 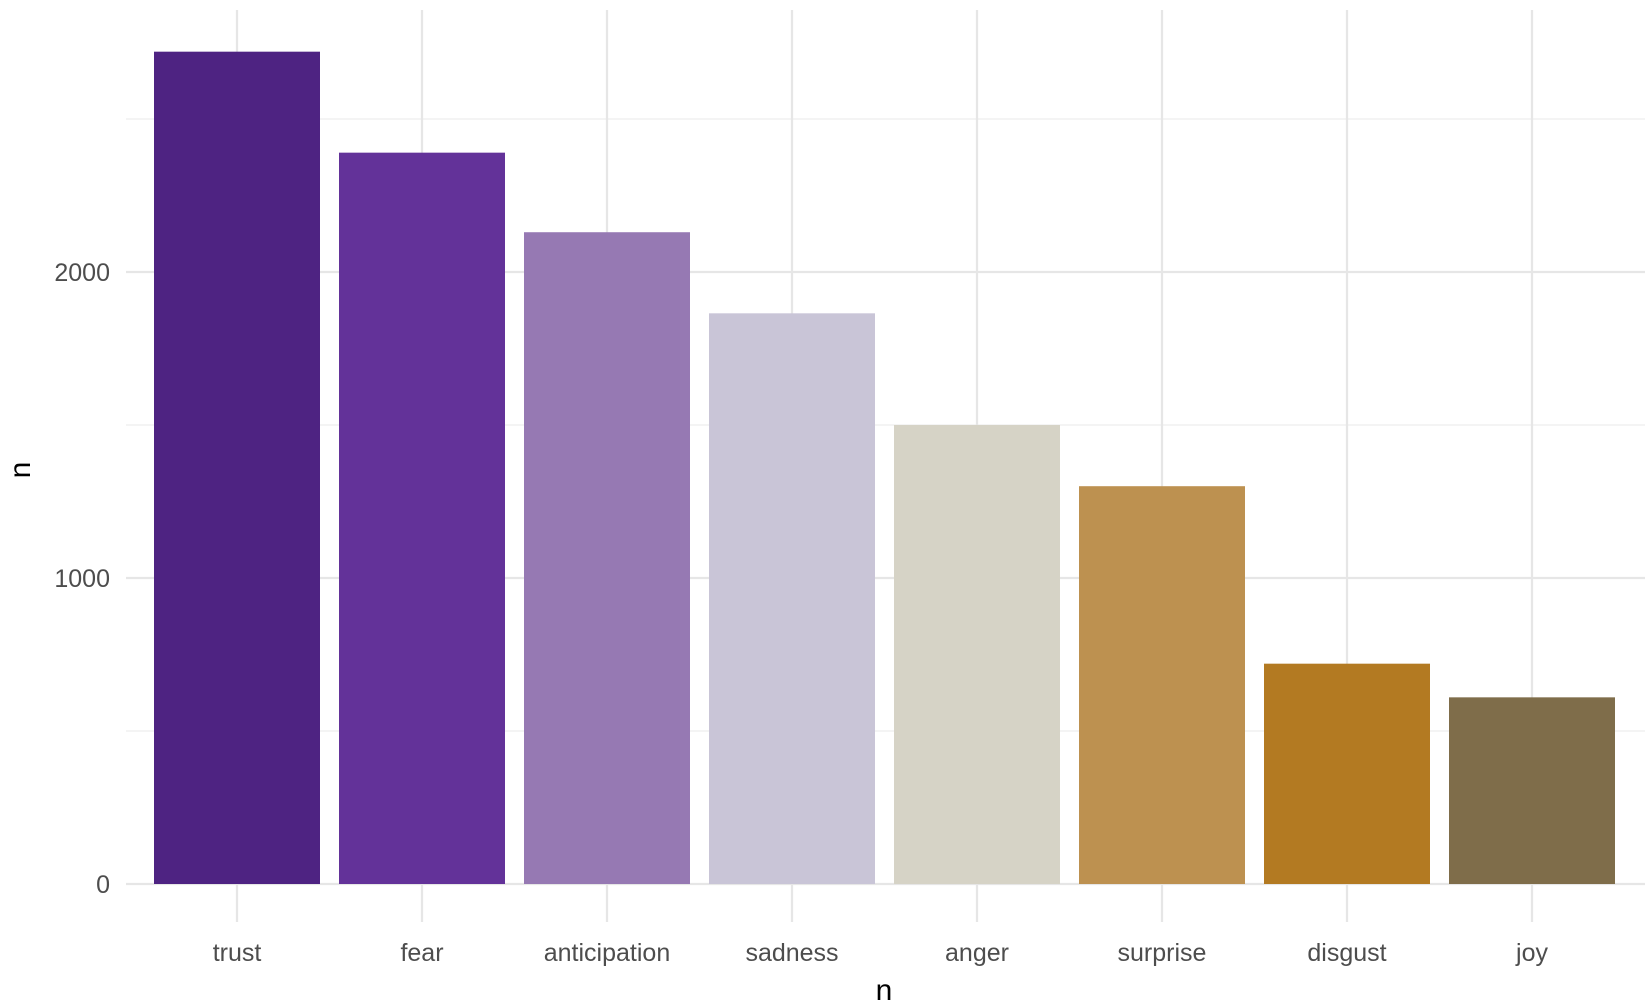 What do you see at coordinates (82, 273) in the screenshot?
I see `y-tick-label: 2000` at bounding box center [82, 273].